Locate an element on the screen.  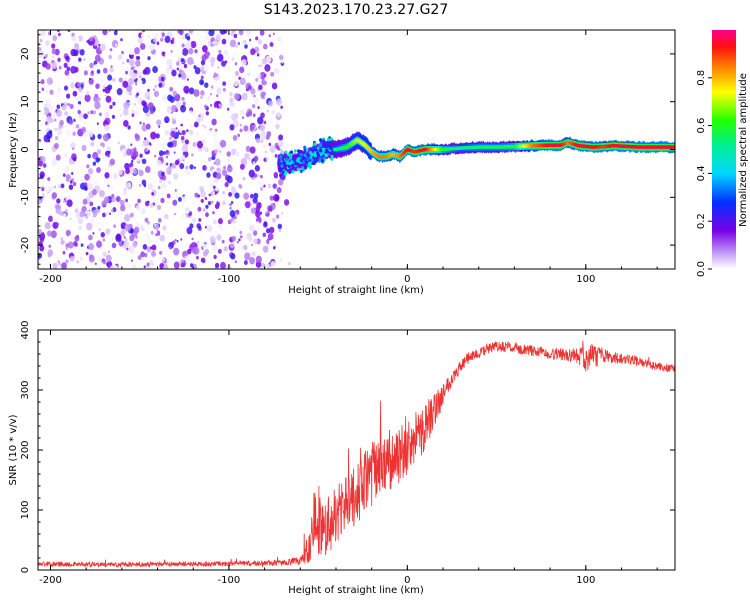
snr-y-axis-label: SNR (10 * v/v) is located at coordinates (13, 449).